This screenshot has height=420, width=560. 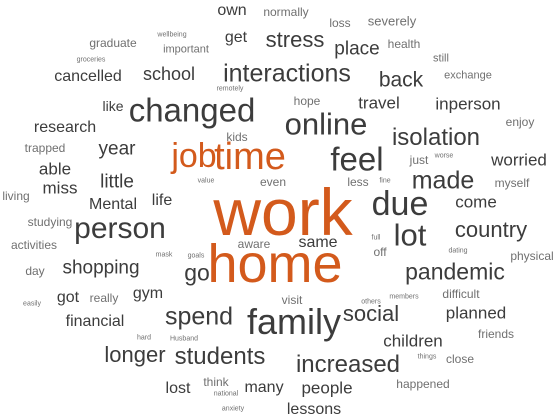 What do you see at coordinates (410, 235) in the screenshot?
I see `word-lot: lot` at bounding box center [410, 235].